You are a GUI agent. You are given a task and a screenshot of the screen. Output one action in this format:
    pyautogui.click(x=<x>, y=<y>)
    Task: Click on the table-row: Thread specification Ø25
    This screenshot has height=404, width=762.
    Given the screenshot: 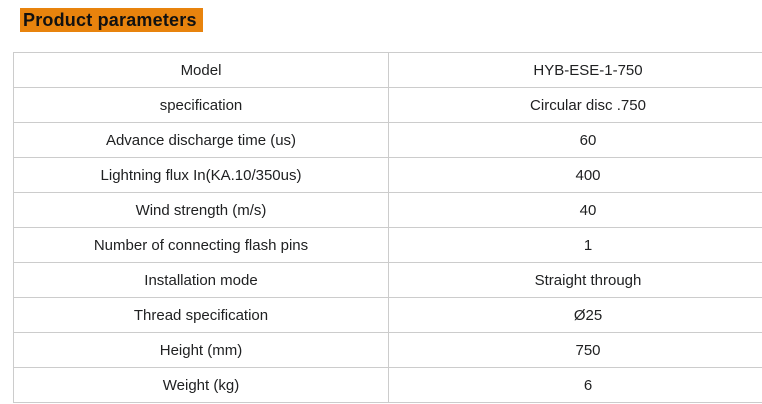 What is the action you would take?
    pyautogui.click(x=387, y=315)
    